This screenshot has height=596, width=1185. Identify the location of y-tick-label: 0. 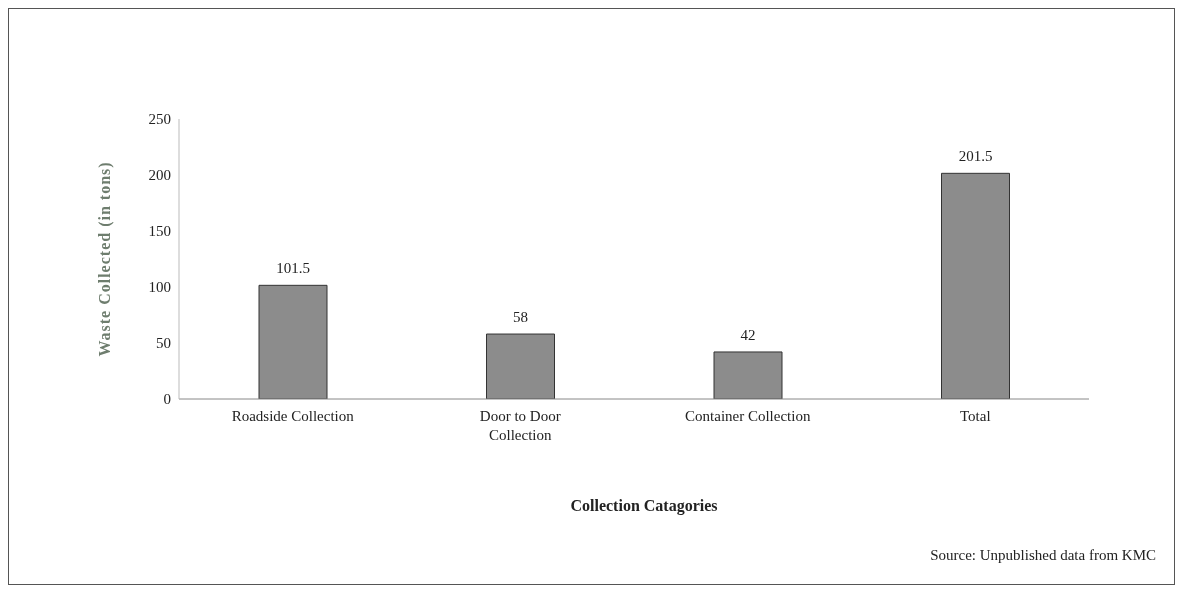
(167, 399).